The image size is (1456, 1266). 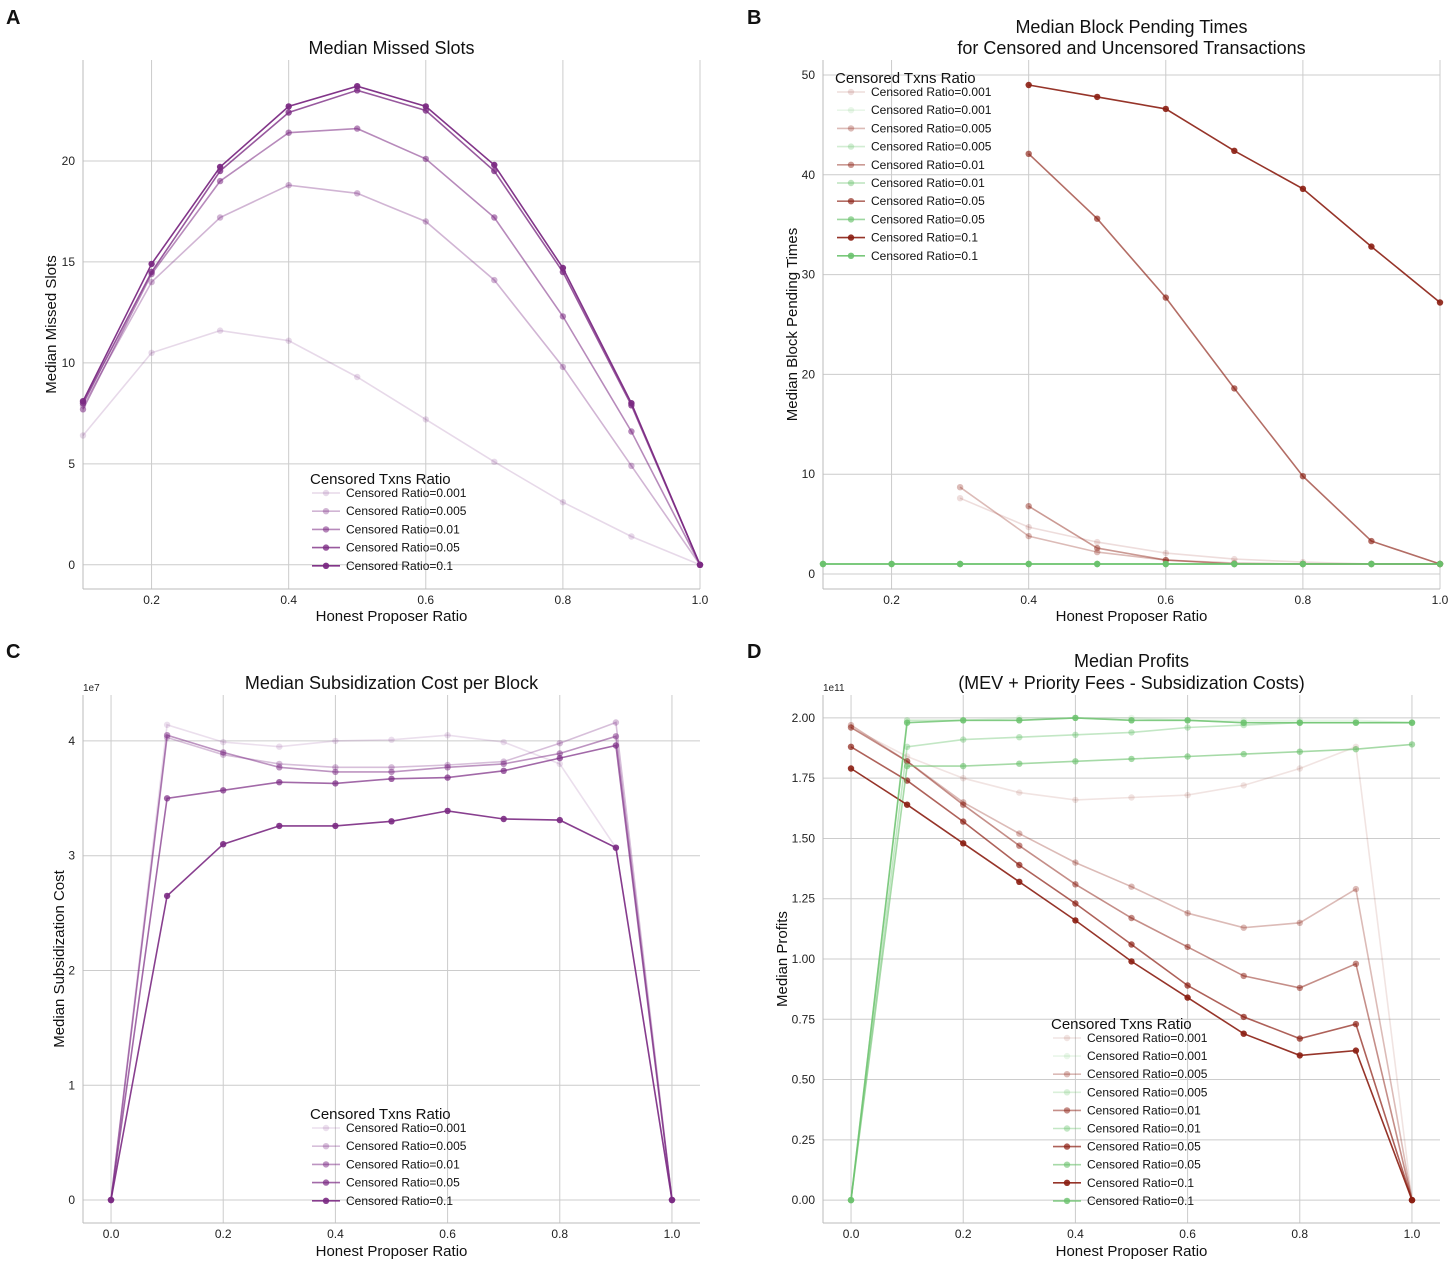 I want to click on chart-title: for Censored and Uncensored Transactions, so click(x=1131, y=48).